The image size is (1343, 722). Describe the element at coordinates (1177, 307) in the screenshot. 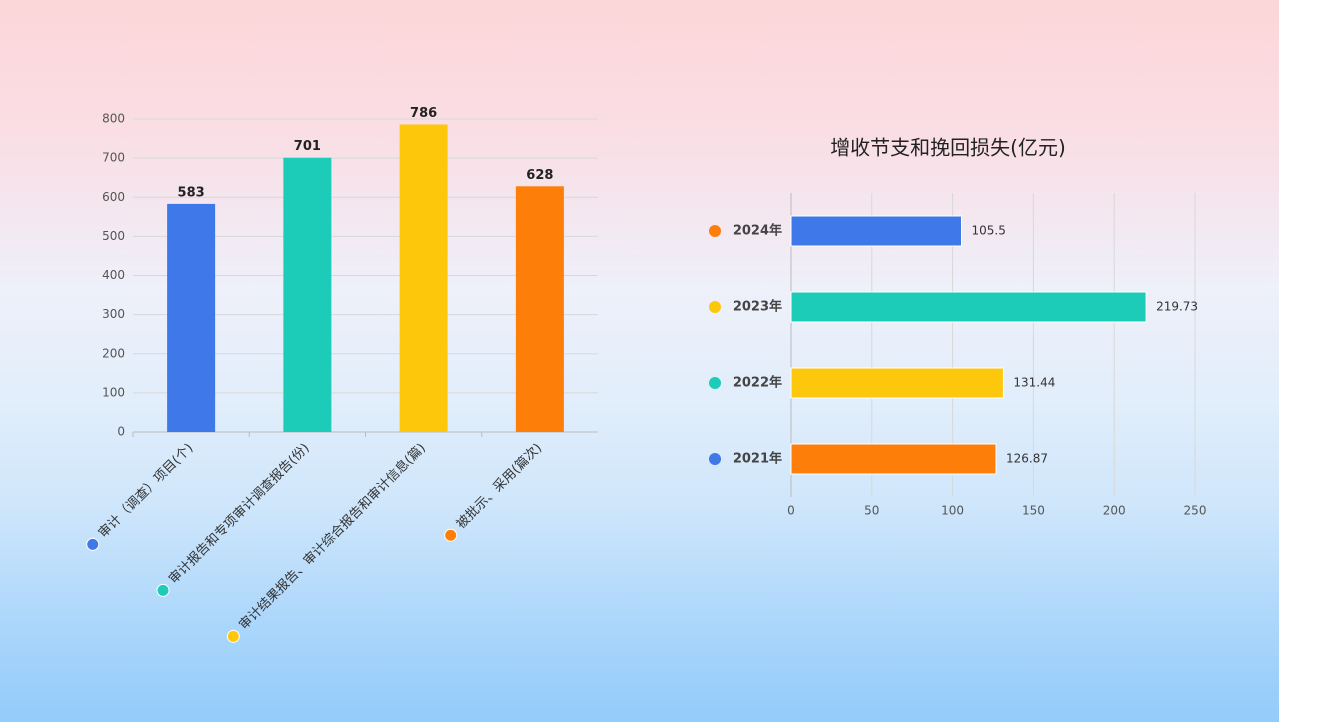

I see `value-label: 219.73` at that location.